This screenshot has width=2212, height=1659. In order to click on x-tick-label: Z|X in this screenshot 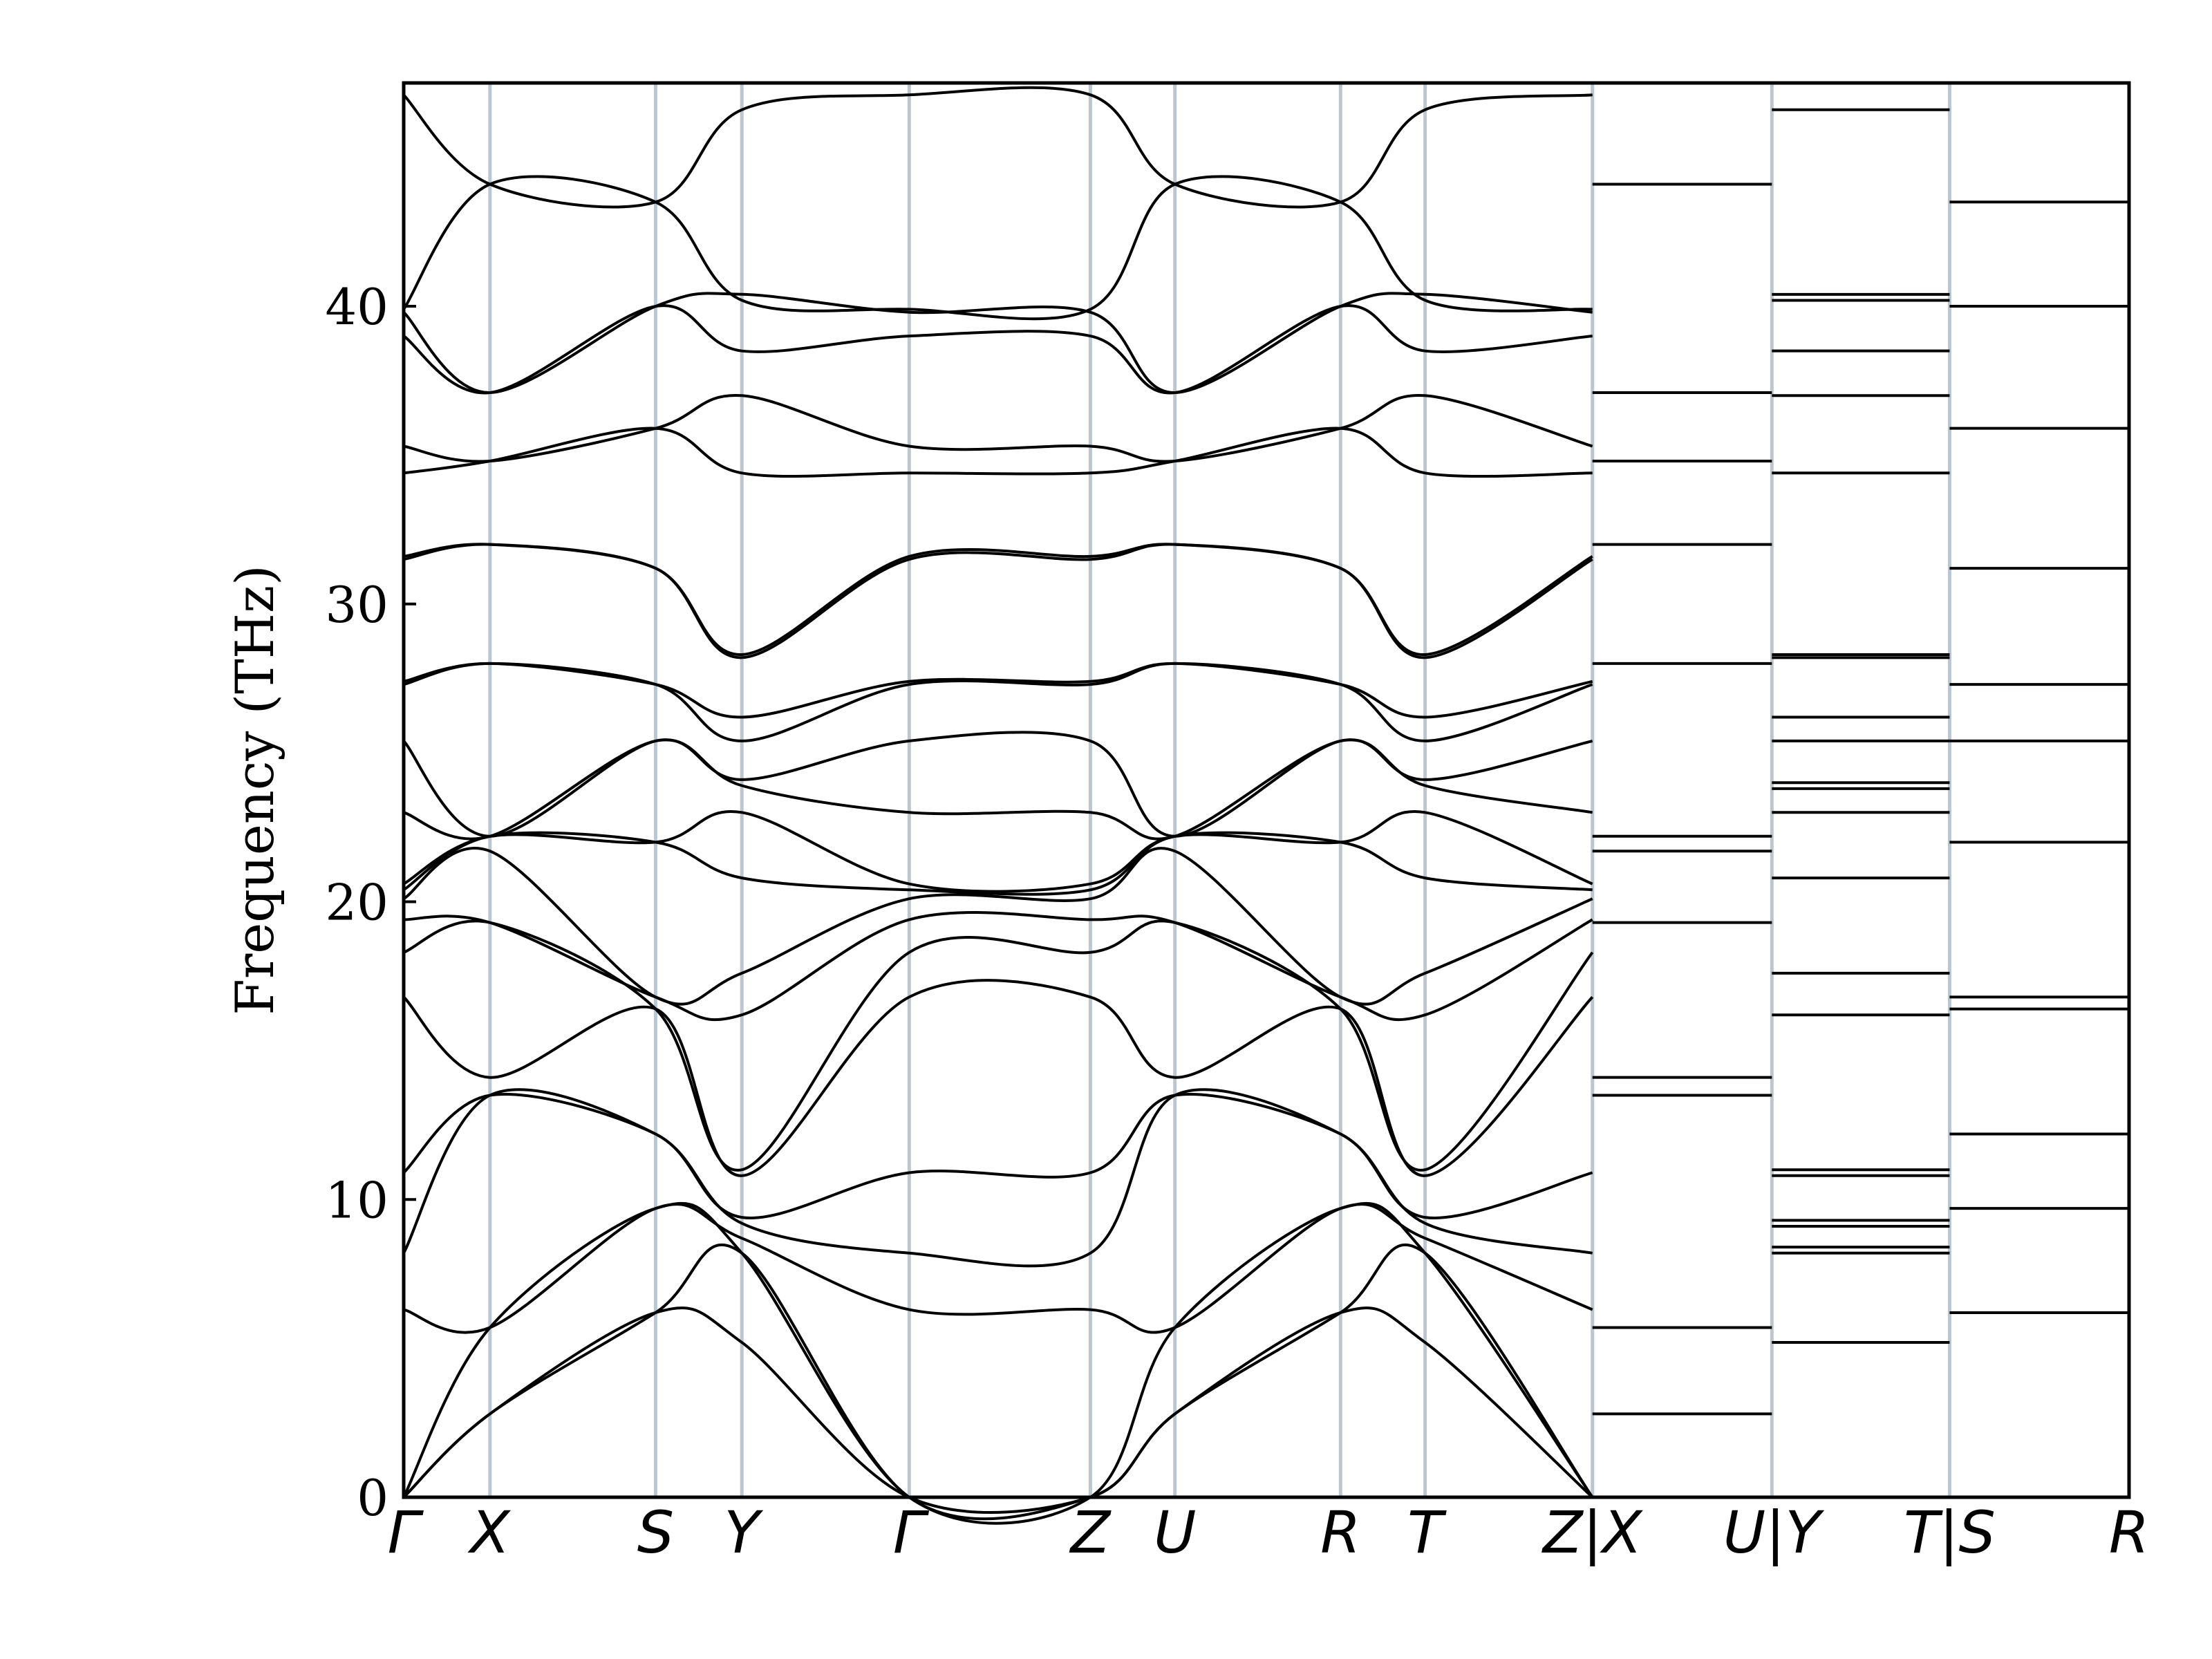, I will do `click(1592, 1532)`.